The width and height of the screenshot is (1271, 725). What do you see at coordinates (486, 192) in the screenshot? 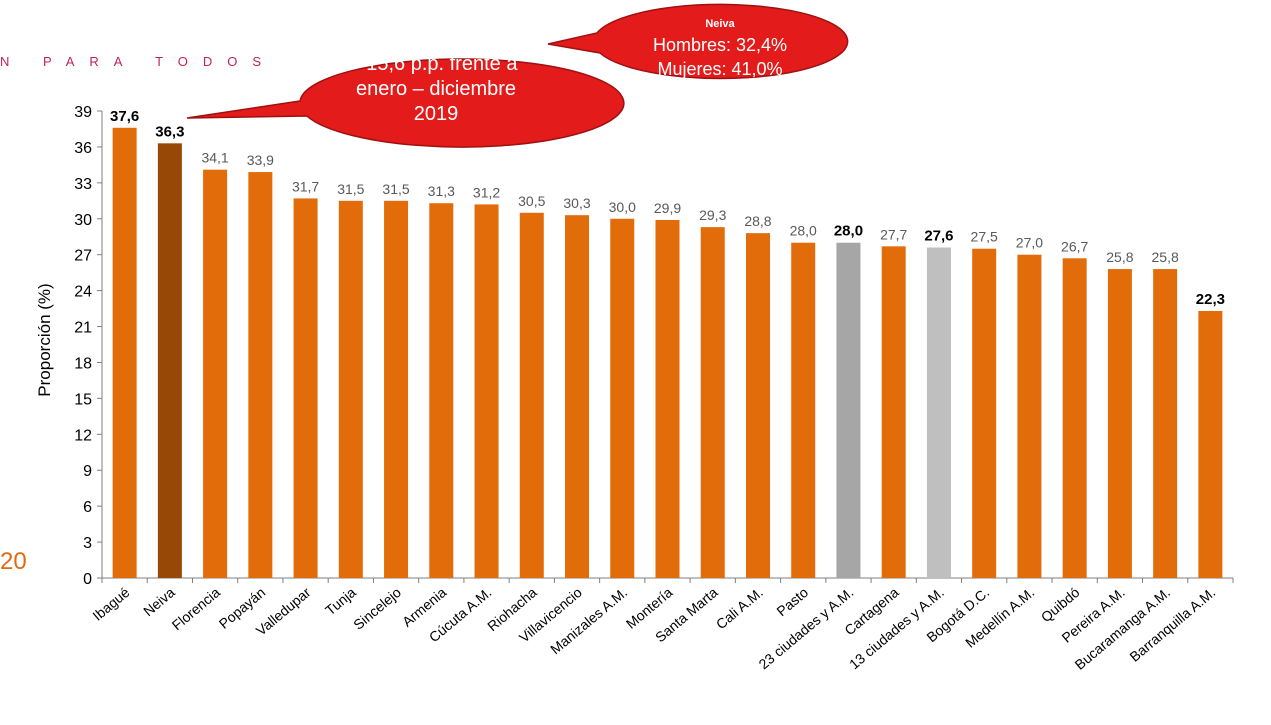
I see `bar-value-label: 31,2` at bounding box center [486, 192].